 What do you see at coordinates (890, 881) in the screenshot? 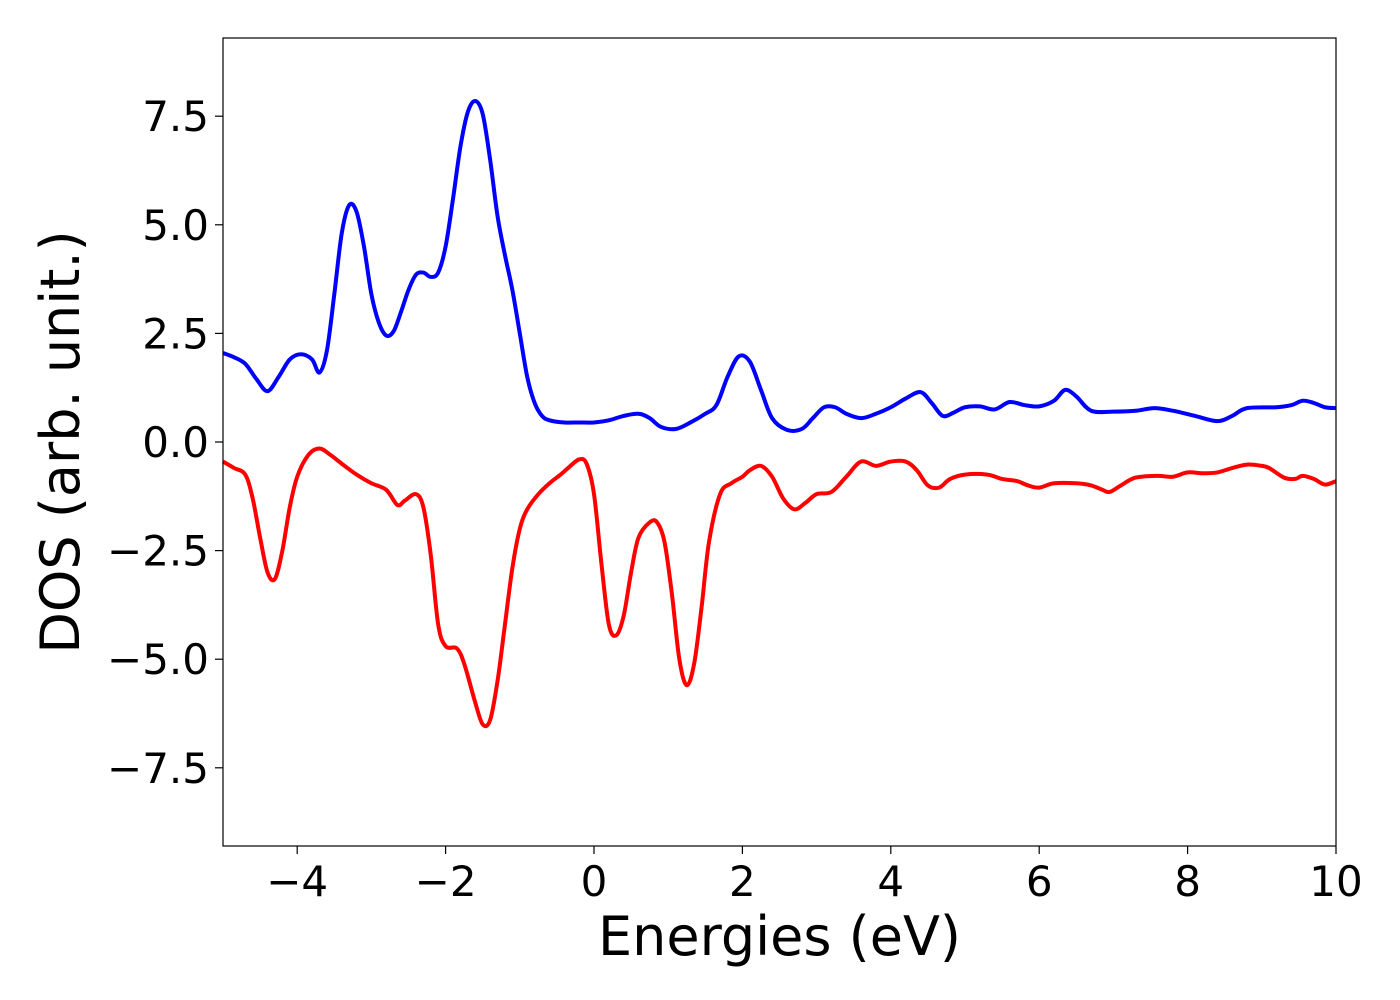
I see `x-tick-label: 4` at bounding box center [890, 881].